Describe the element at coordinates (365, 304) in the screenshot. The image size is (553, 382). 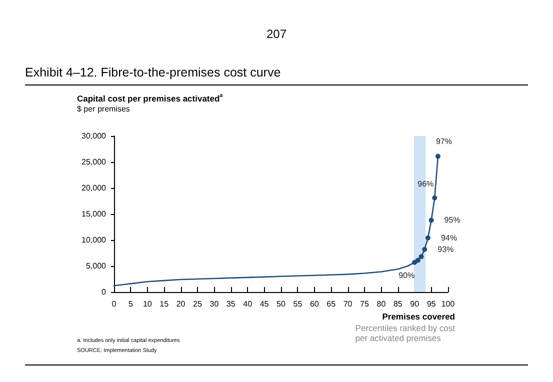
I see `x-tick-label: 75` at that location.